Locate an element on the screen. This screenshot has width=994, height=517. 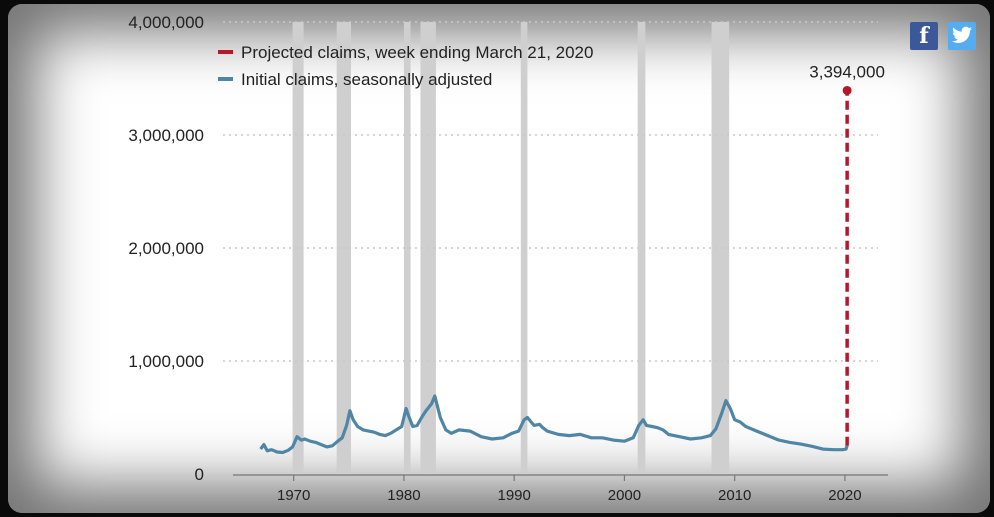
initial-claims-line is located at coordinates (554, 424).